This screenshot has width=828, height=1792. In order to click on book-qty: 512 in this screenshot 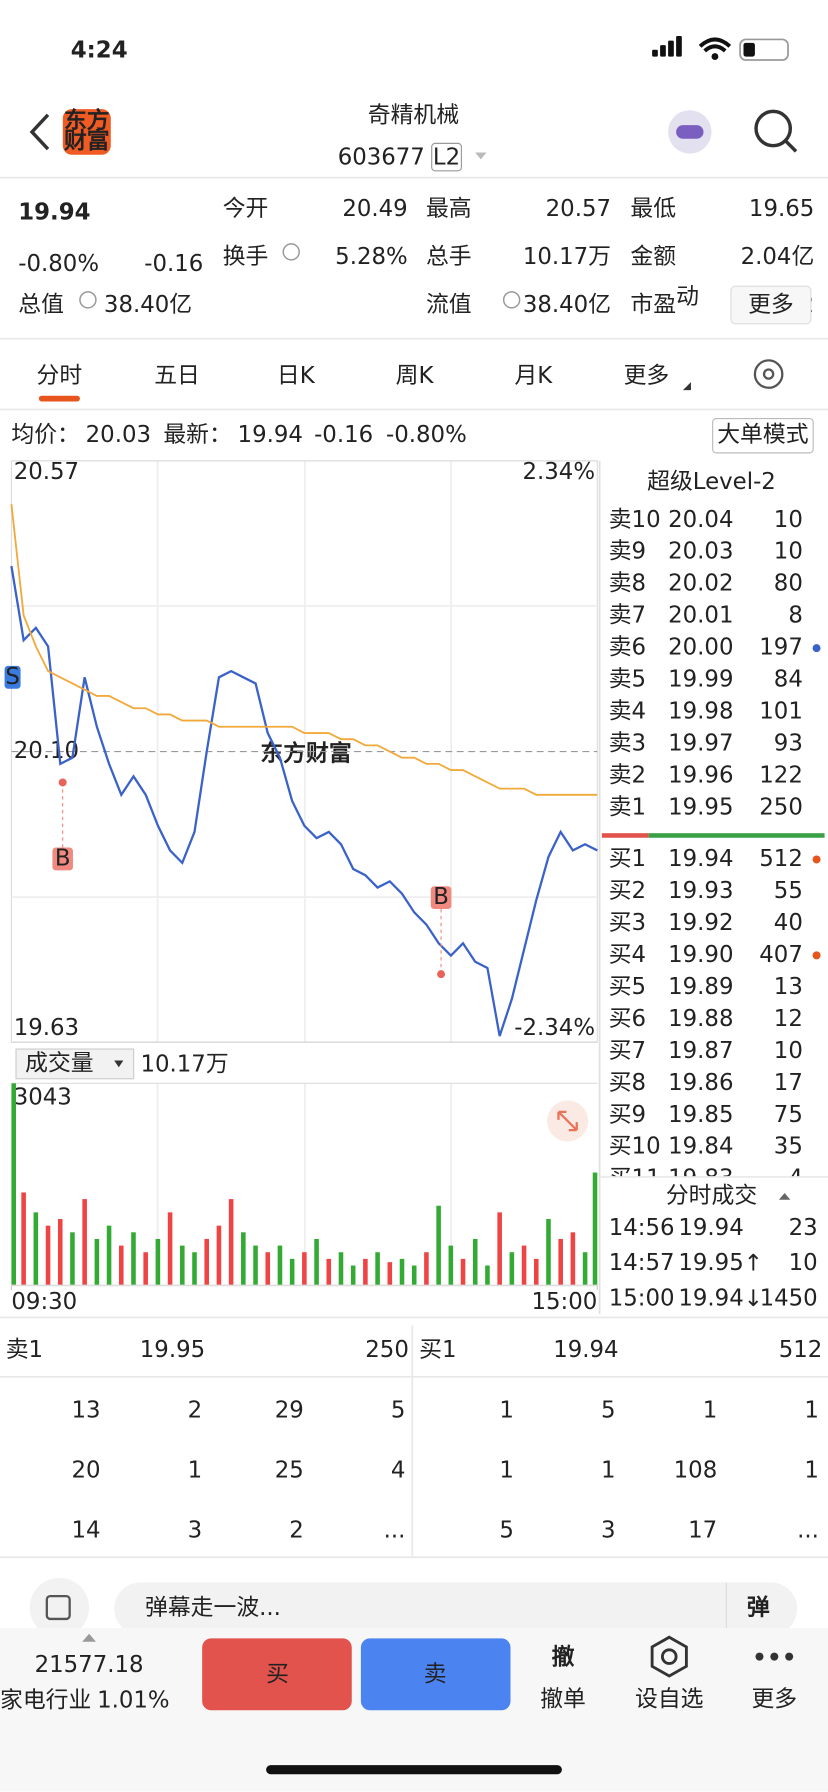, I will do `click(781, 859)`.